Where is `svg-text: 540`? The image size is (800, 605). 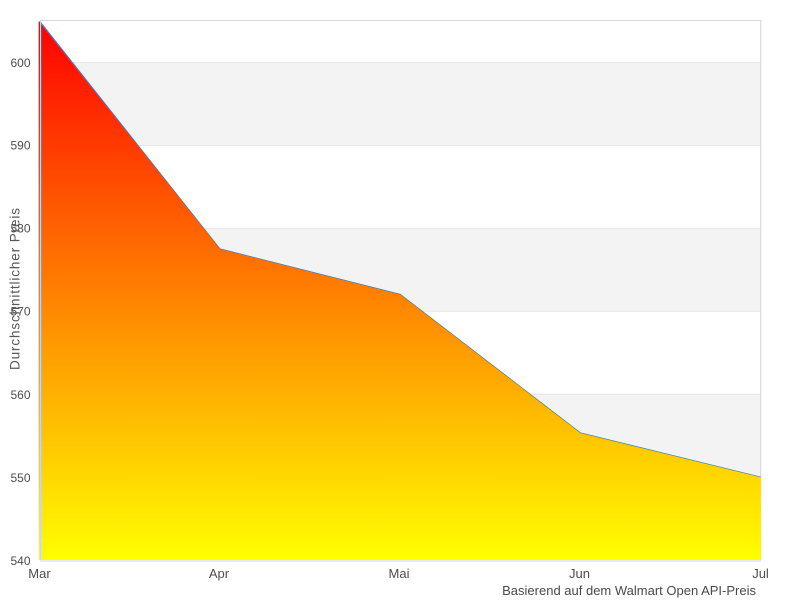 svg-text: 540 is located at coordinates (20, 561).